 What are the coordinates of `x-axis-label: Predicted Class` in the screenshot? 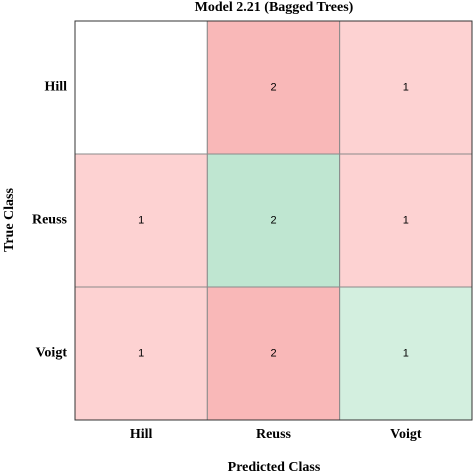 It's located at (274, 467).